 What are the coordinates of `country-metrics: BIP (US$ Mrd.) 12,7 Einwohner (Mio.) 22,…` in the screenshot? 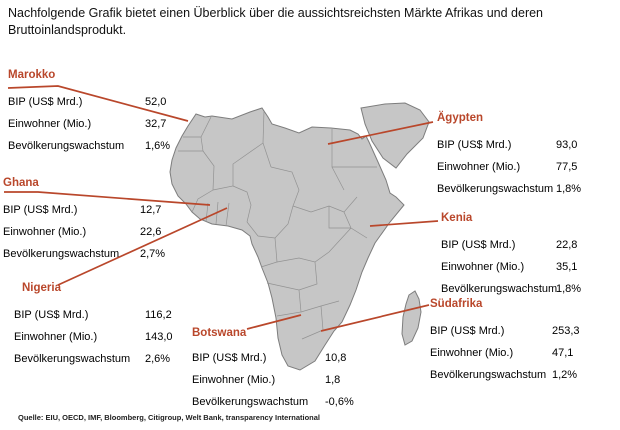 It's located at (84, 232).